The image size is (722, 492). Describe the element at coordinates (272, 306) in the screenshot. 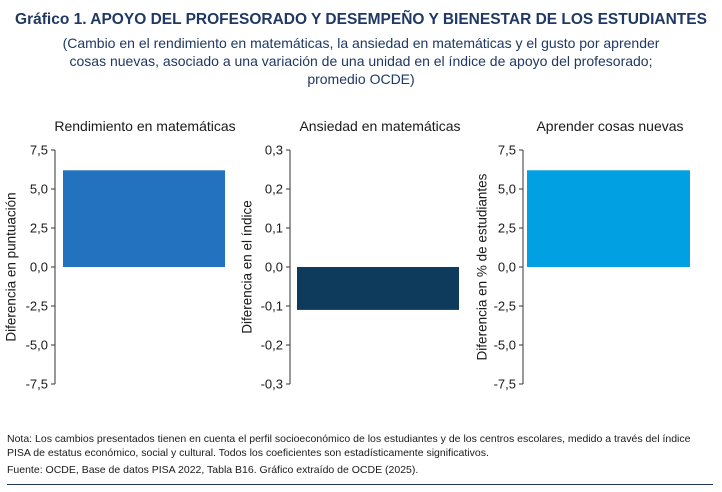

I see `y-tick-label: -0,1` at that location.